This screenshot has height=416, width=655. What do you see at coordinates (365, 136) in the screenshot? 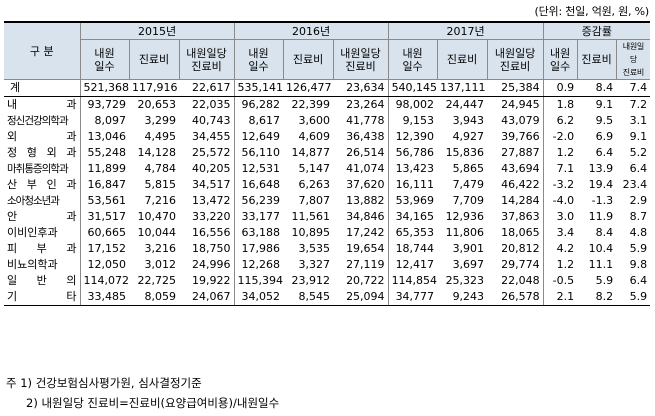
I see `cell-value: 36,438` at bounding box center [365, 136].